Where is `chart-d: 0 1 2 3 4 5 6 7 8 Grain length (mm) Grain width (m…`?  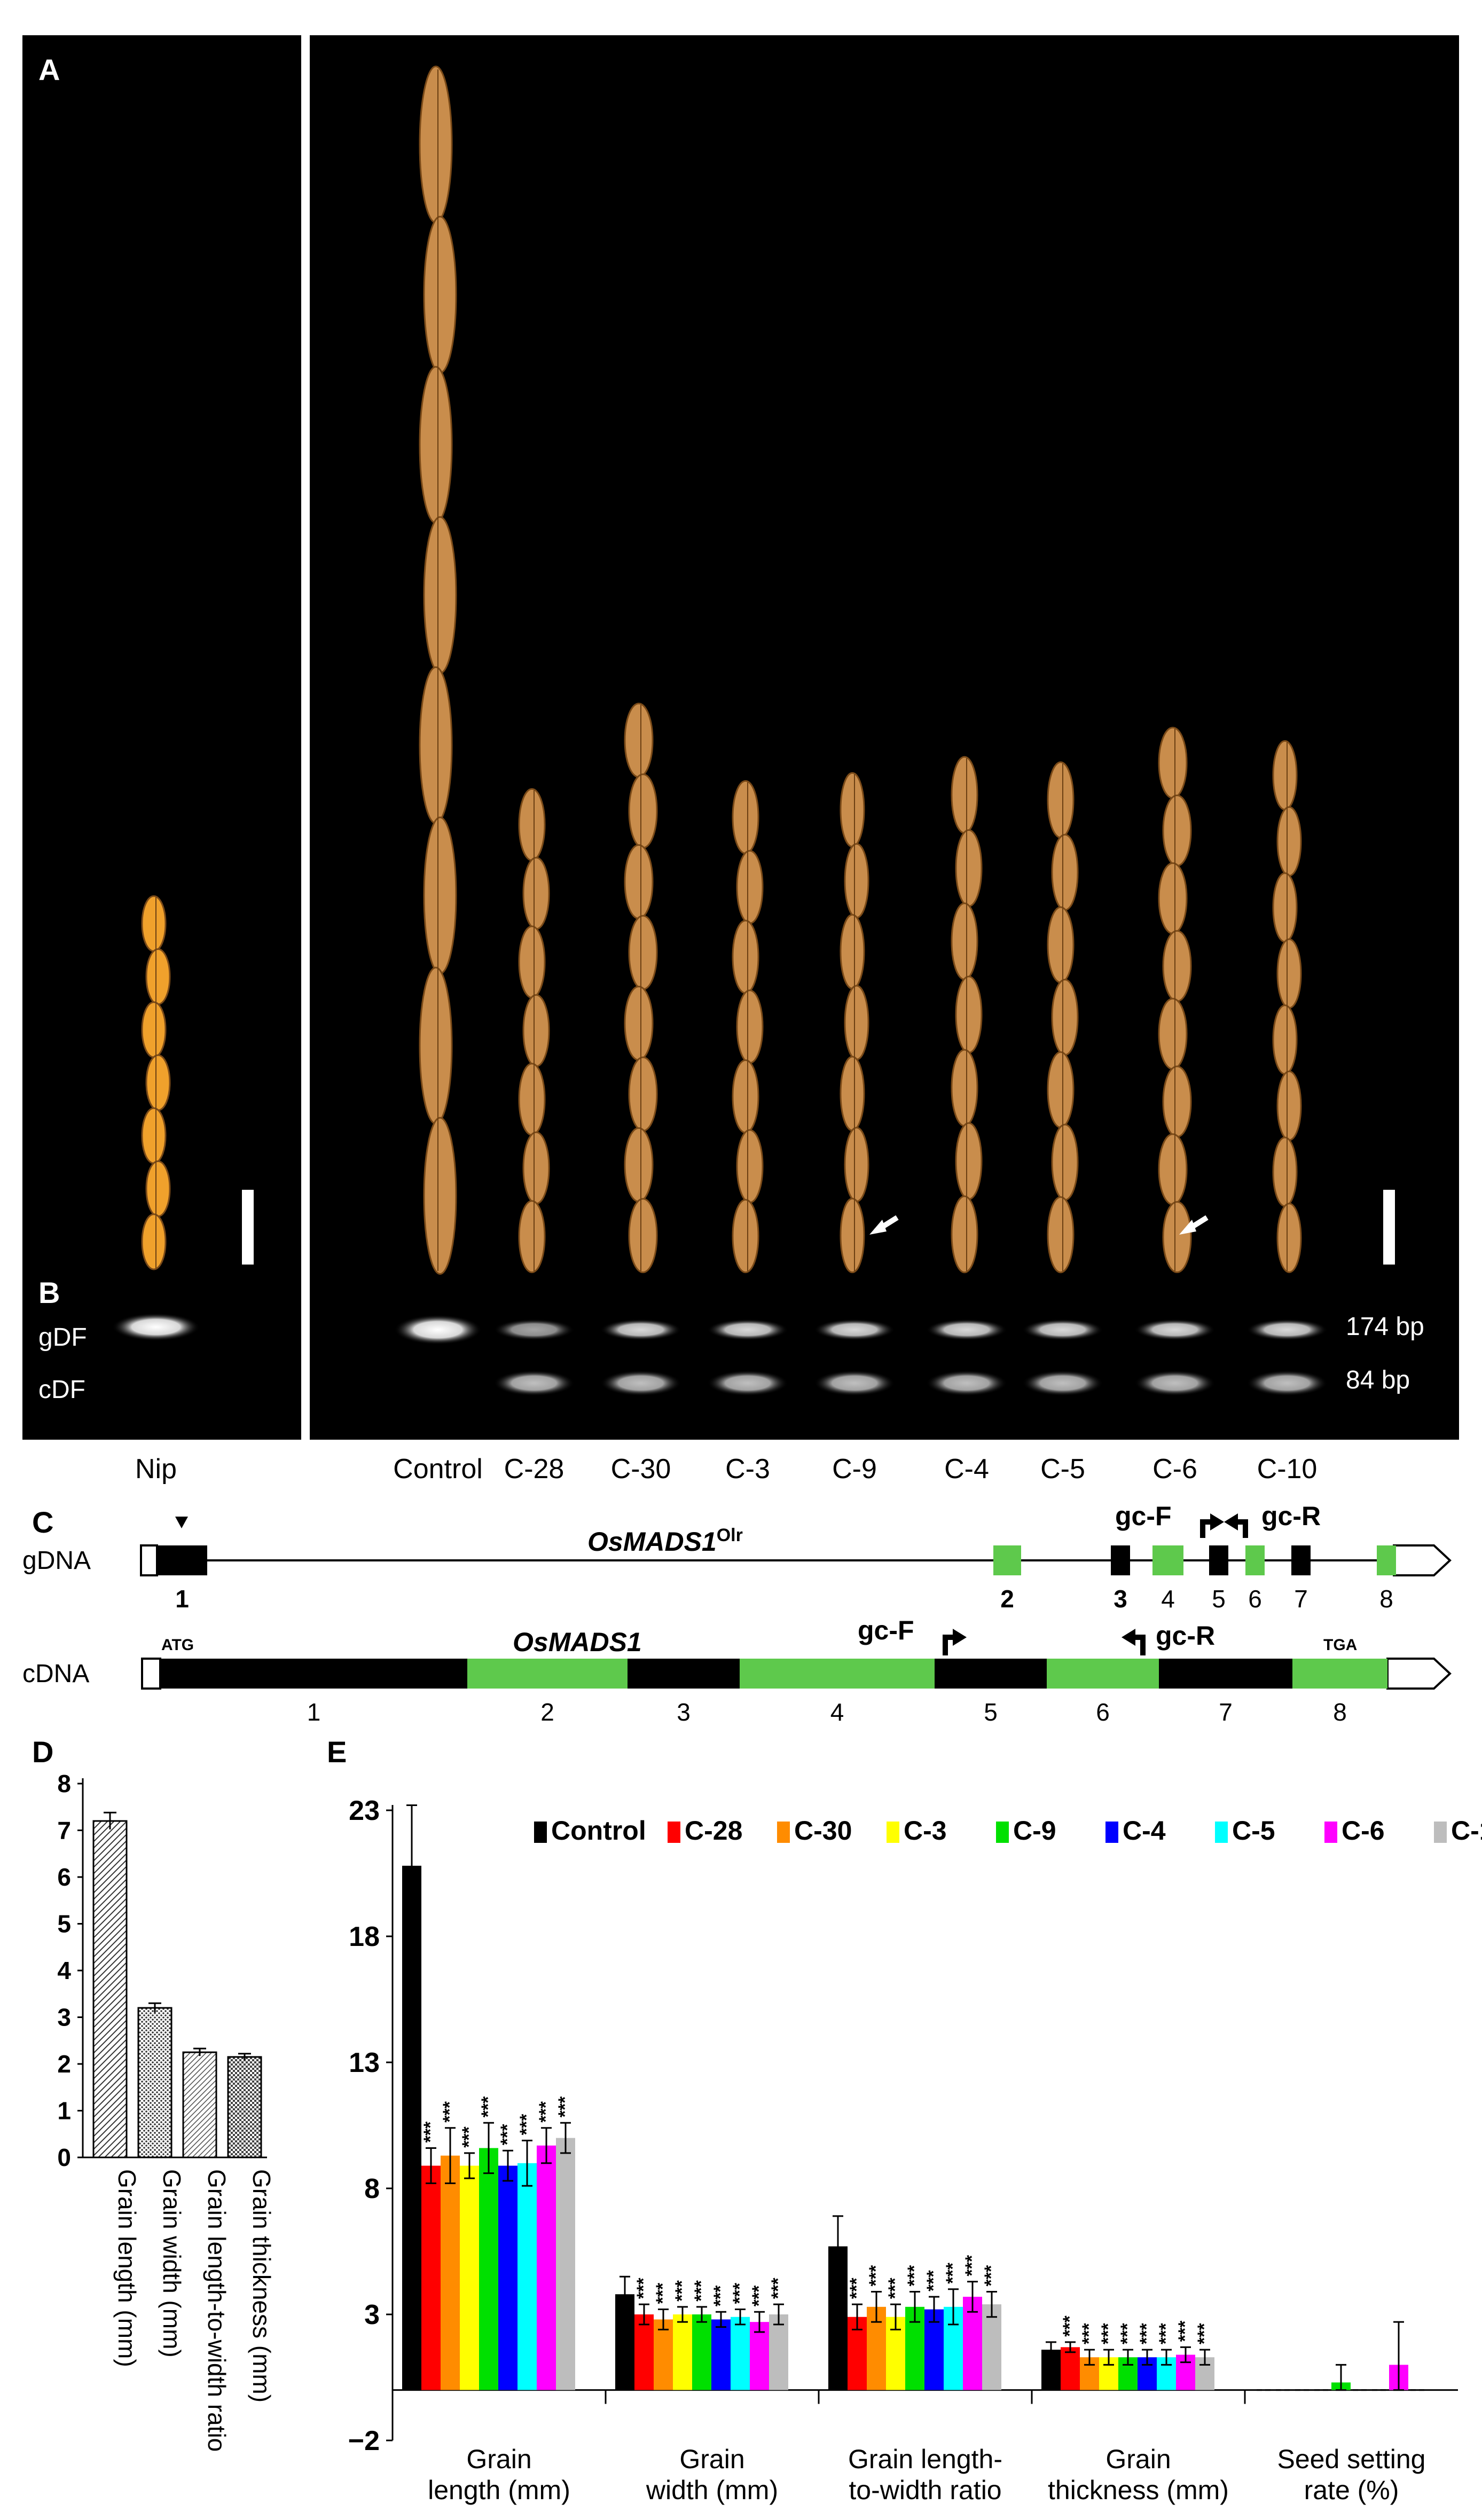
chart-d: 0 1 2 3 4 5 6 7 8 Grain length (mm) Grain width (m… is located at coordinates (166, 2111).